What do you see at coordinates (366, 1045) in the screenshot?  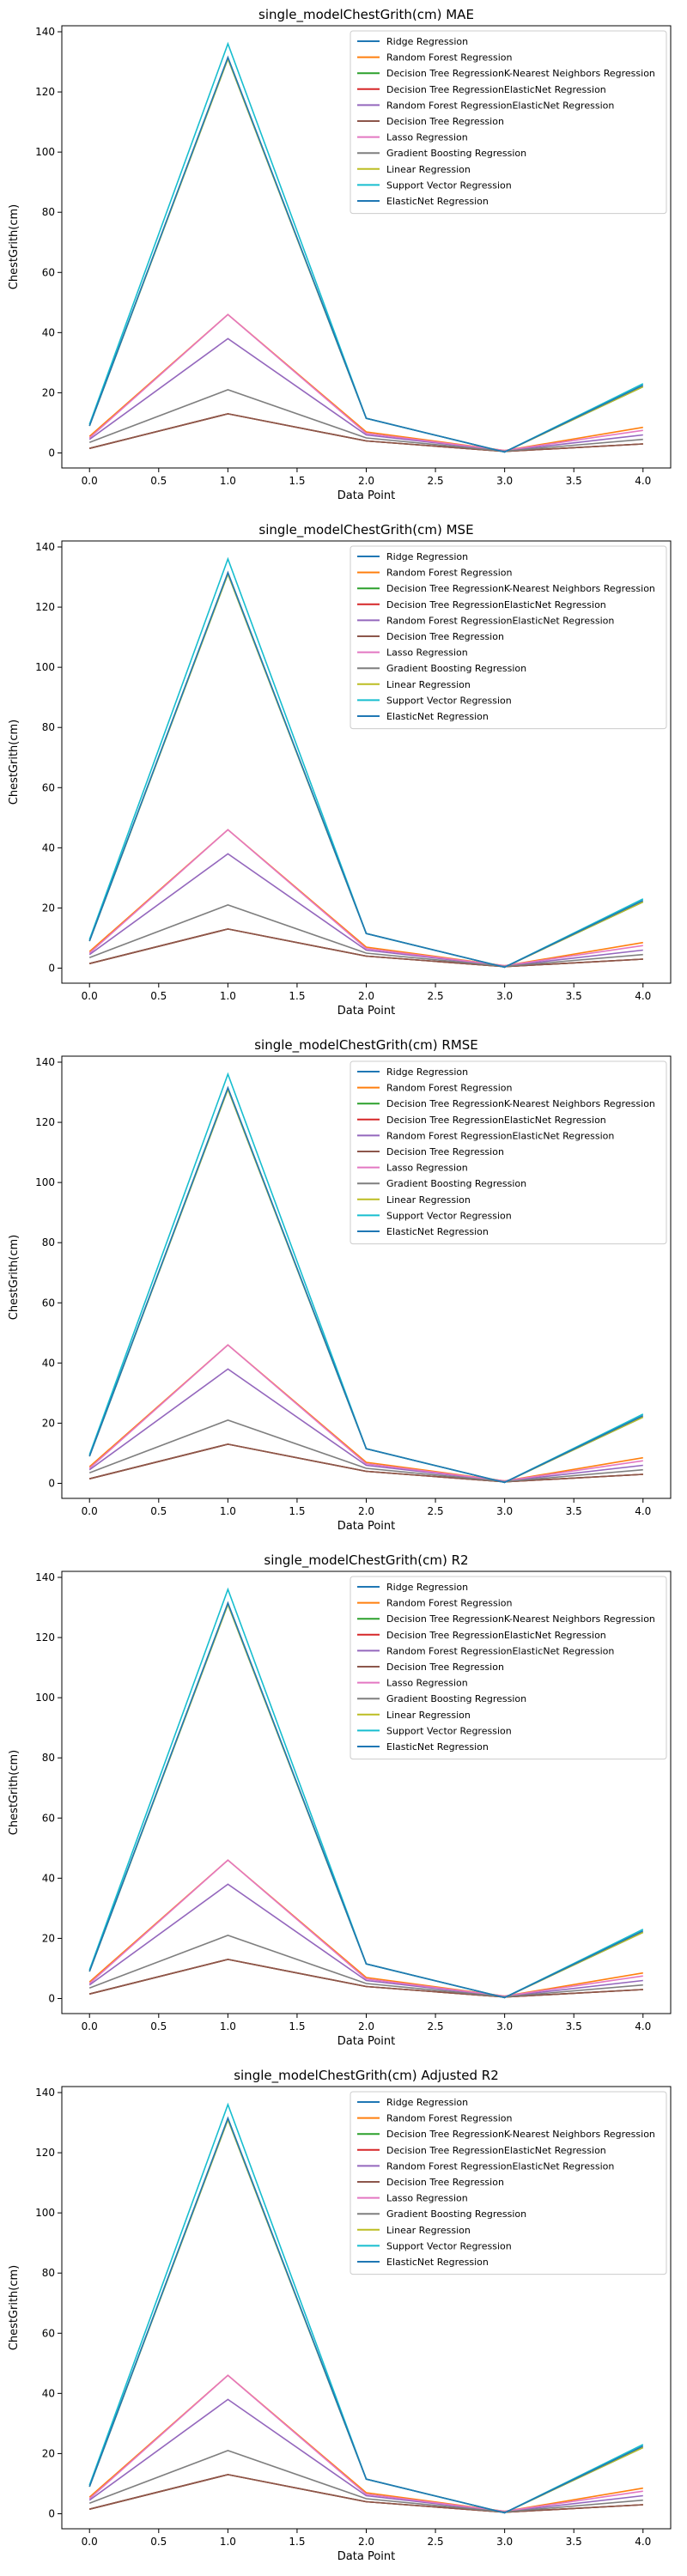 I see `chart-title: single_modelChestGrith(cm) RMSE` at bounding box center [366, 1045].